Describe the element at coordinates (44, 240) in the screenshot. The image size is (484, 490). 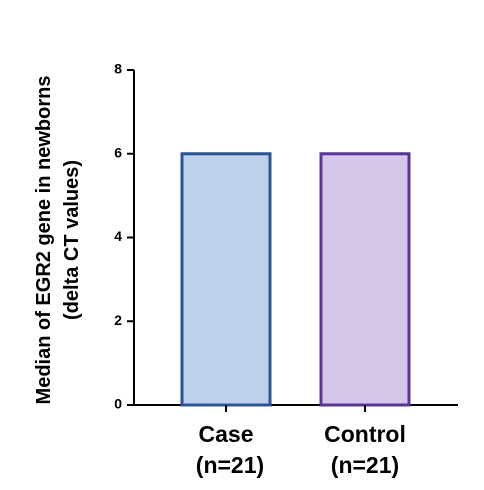
I see `y-axis-label-line: Median of EGR2 gene in newborns` at that location.